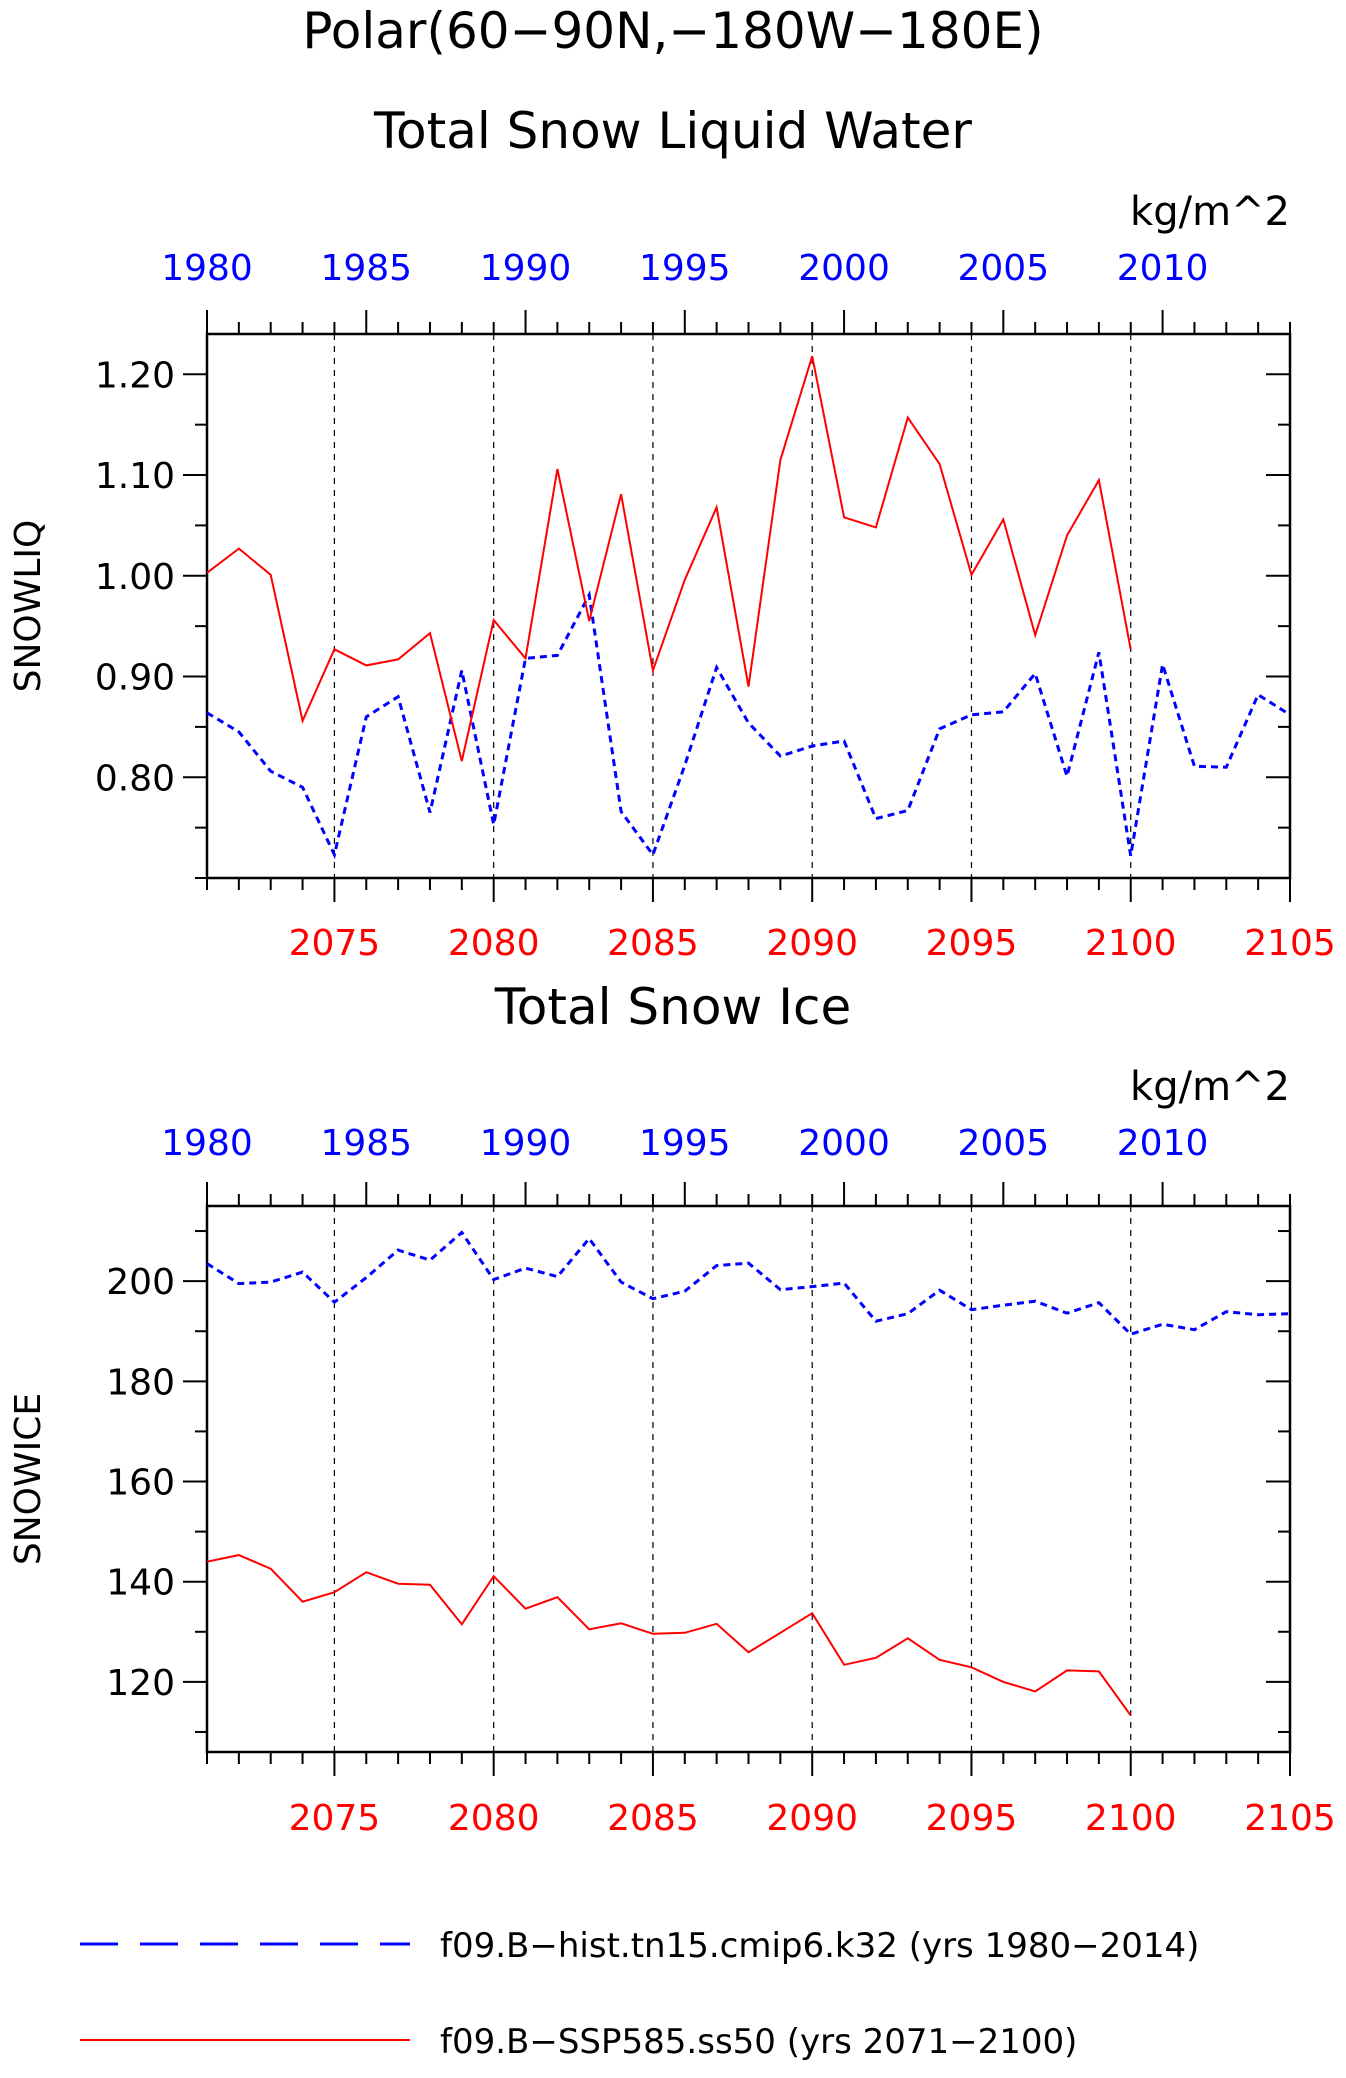 Image resolution: width=1346 pixels, height=2078 pixels. What do you see at coordinates (135, 778) in the screenshot?
I see `y-tick-label: 0.80` at bounding box center [135, 778].